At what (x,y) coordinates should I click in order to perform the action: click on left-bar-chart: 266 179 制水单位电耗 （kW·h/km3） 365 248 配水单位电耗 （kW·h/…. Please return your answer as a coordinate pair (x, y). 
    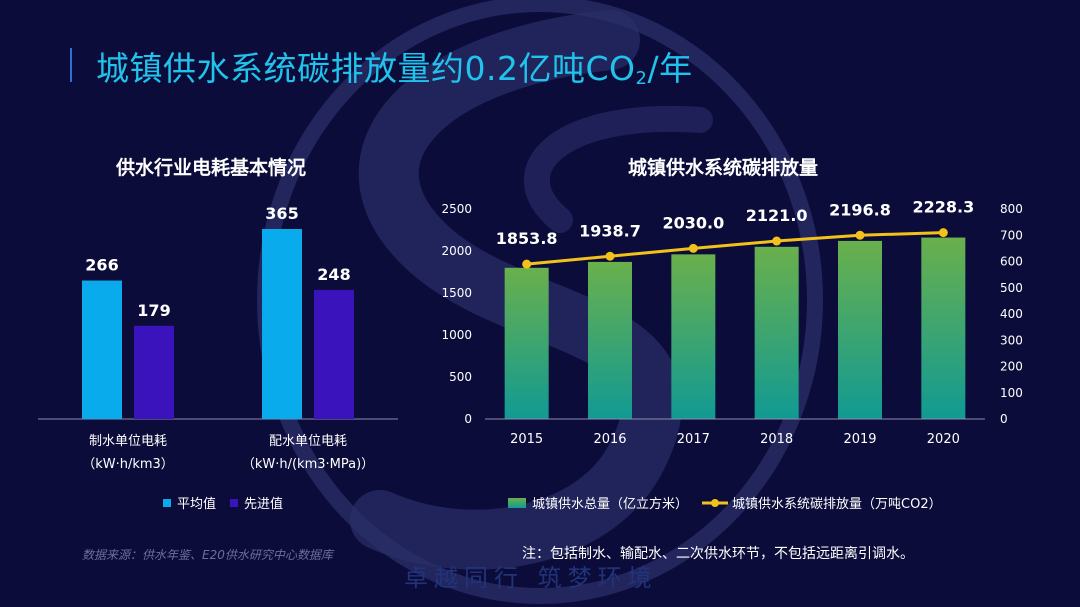
    Looking at the image, I should click on (218, 338).